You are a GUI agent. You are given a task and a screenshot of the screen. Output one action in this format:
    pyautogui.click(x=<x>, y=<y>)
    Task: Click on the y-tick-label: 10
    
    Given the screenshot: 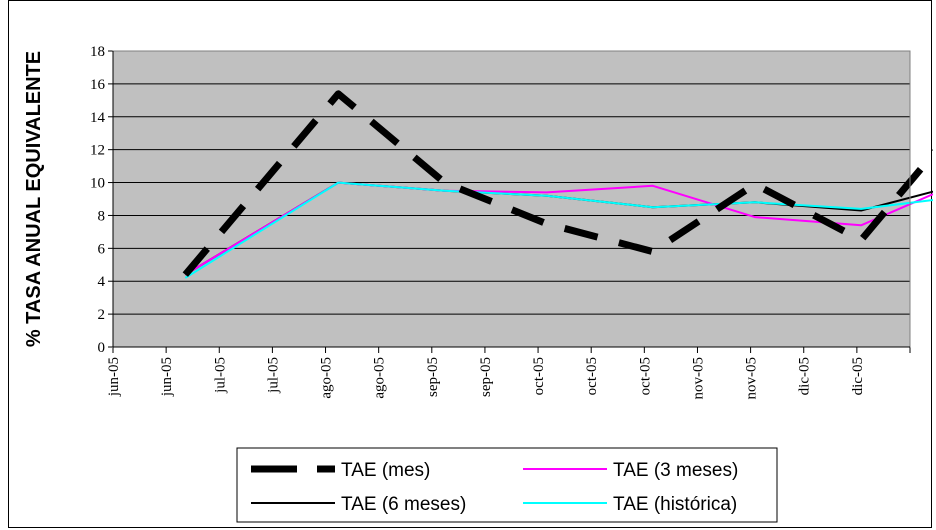 What is the action you would take?
    pyautogui.click(x=97, y=184)
    